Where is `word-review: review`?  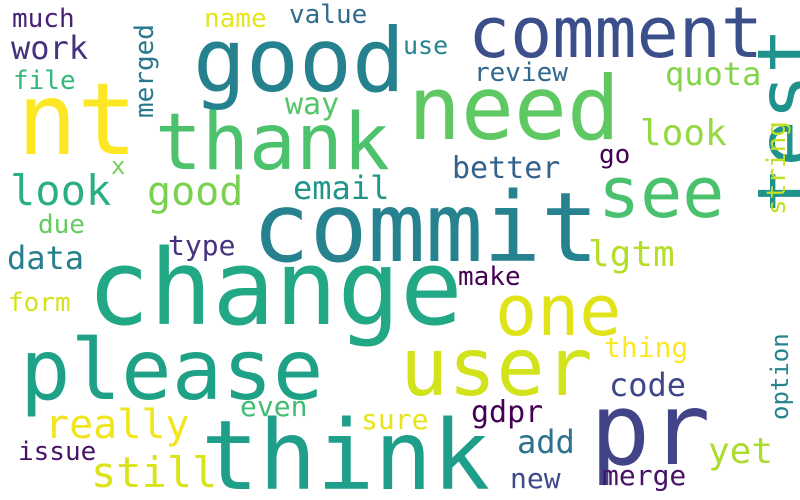
word-review: review is located at coordinates (521, 73).